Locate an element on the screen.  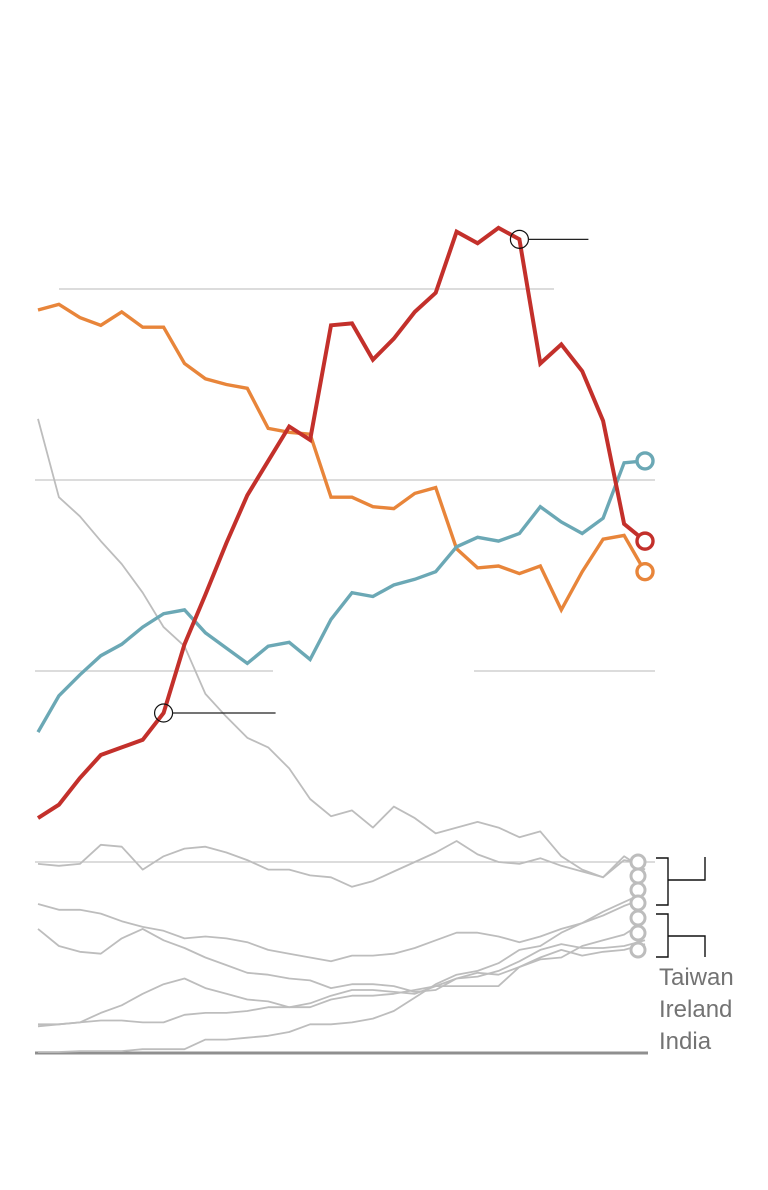
end-marker-teal is located at coordinates (645, 461).